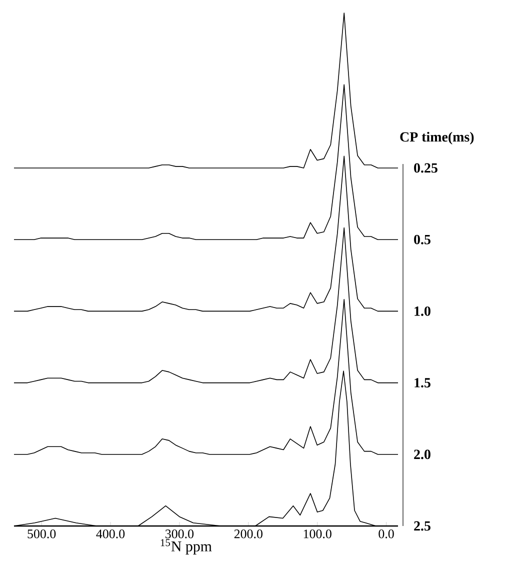 This screenshot has height=587, width=525. I want to click on x-tick-label: 500.0, so click(42, 534).